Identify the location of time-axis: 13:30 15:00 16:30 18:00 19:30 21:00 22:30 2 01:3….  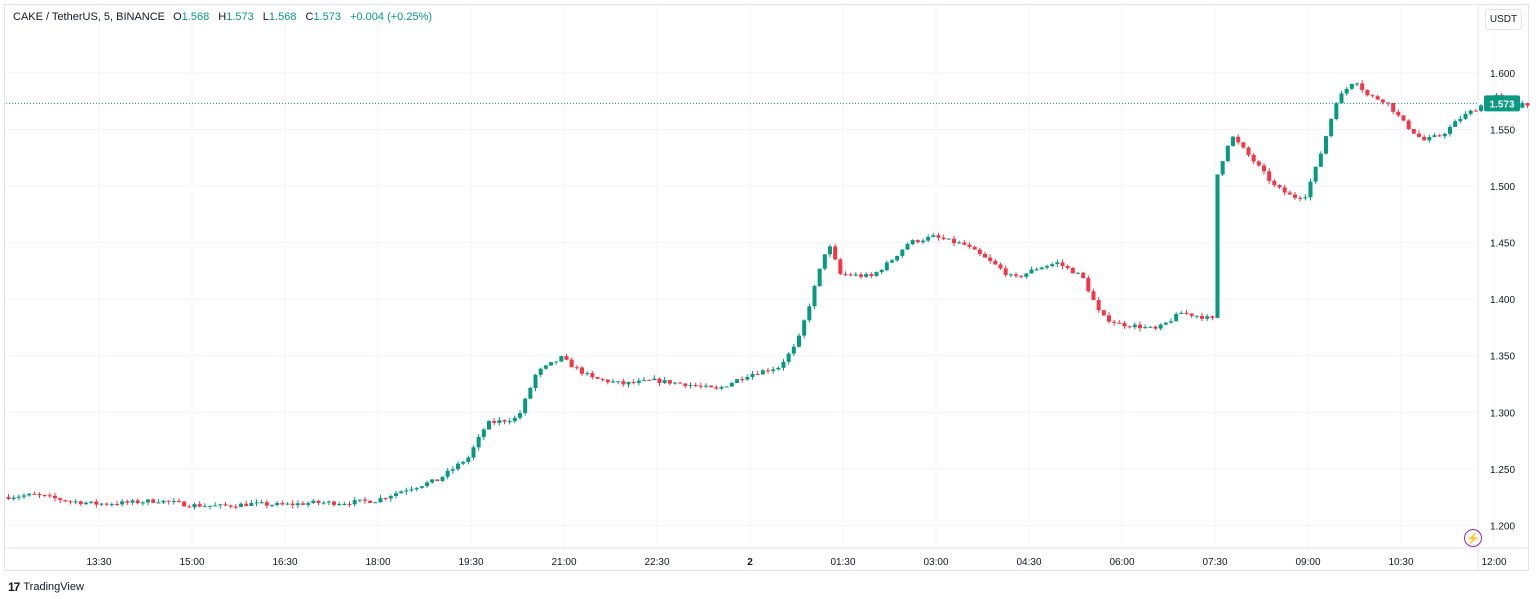
(796, 562).